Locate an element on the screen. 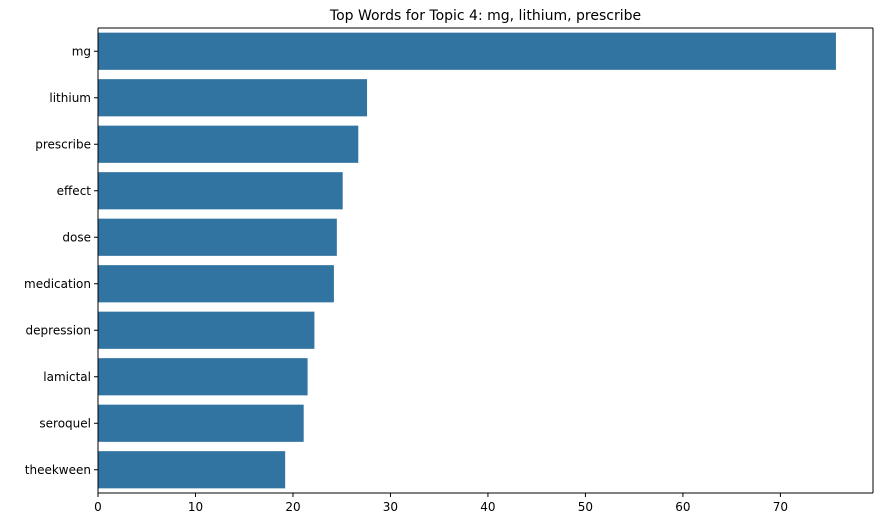 Image resolution: width=882 pixels, height=526 pixels. bar-effect is located at coordinates (220, 191).